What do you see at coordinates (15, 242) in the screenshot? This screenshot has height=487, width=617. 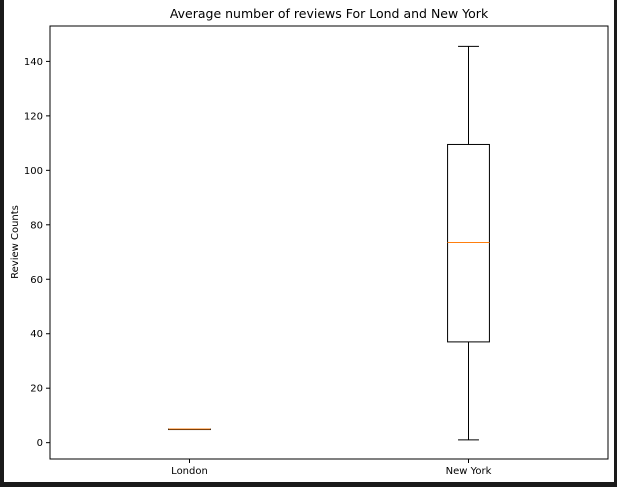 I see `y-axis-label: Review Counts` at bounding box center [15, 242].